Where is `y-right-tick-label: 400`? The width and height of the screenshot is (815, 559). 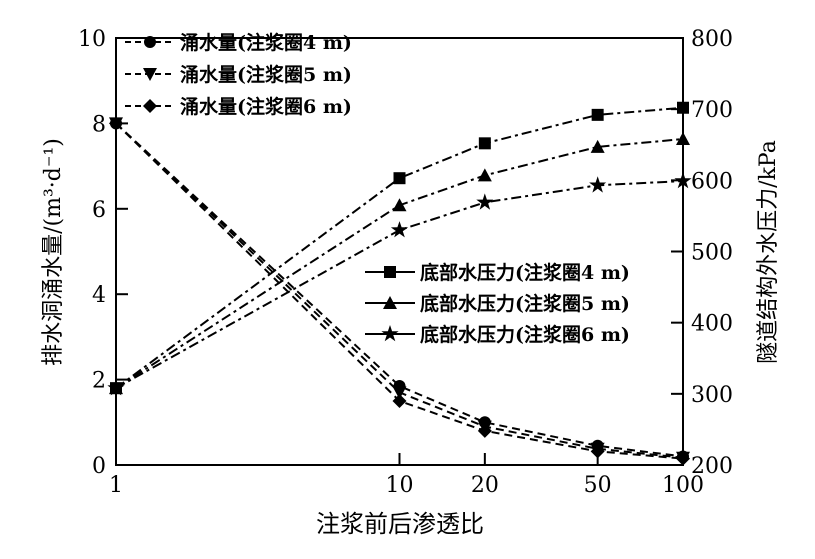
y-right-tick-label: 400 is located at coordinates (712, 324).